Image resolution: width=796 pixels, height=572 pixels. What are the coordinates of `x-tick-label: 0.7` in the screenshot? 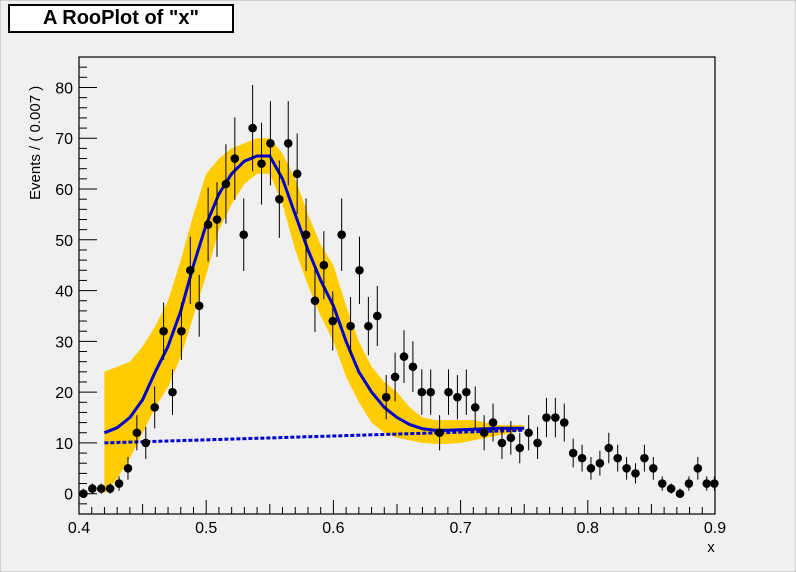 It's located at (460, 528).